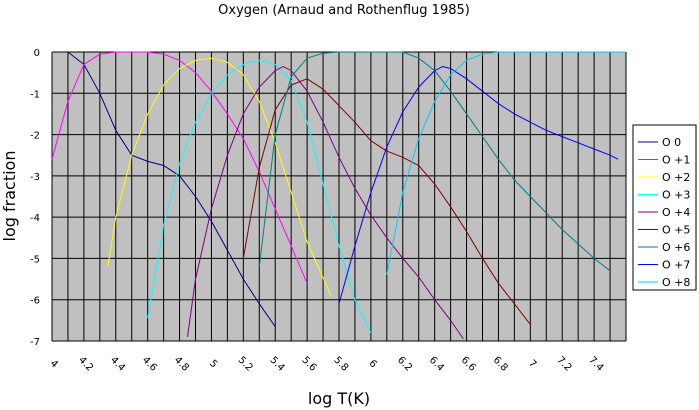 The image size is (699, 410). I want to click on y-tick-label: -7, so click(35, 342).